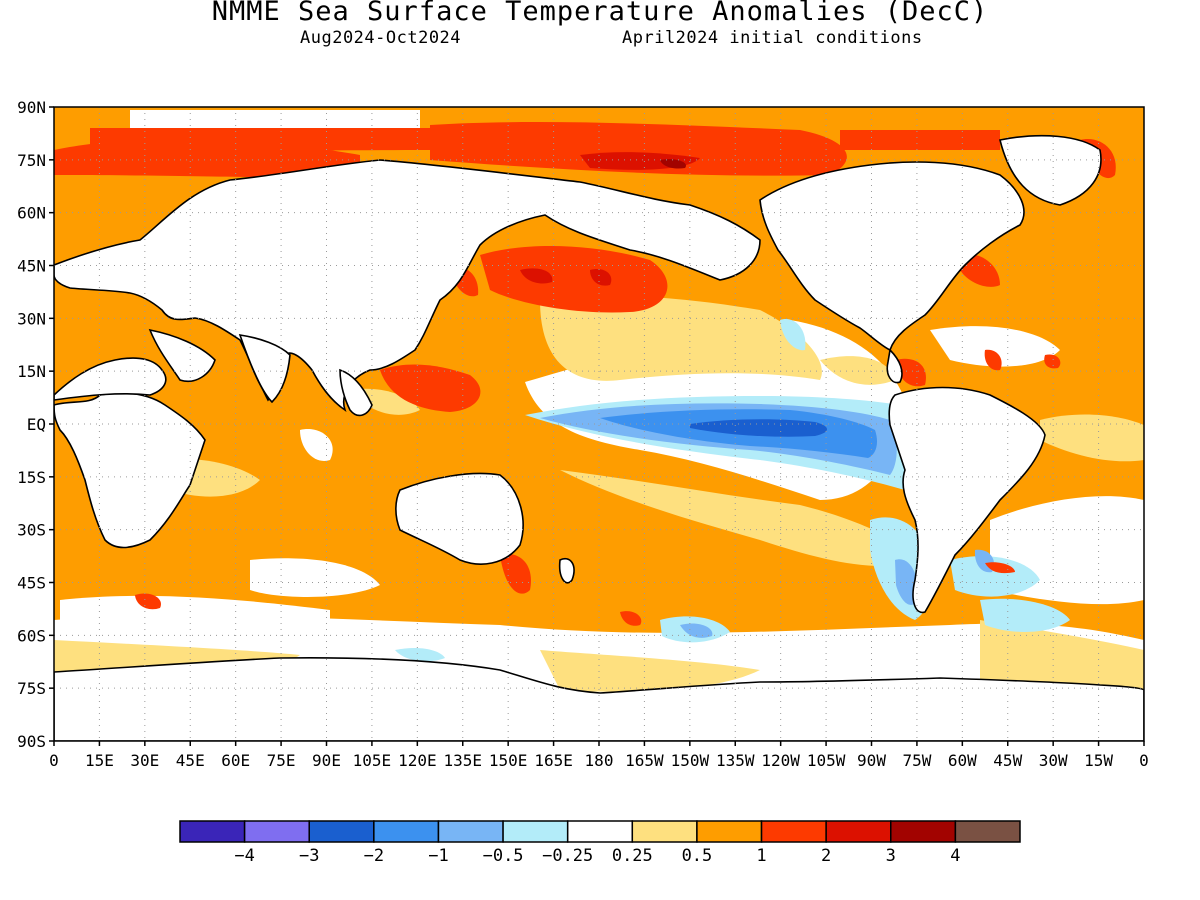 This screenshot has width=1200, height=900. What do you see at coordinates (462, 760) in the screenshot?
I see `lon-label: 135E` at bounding box center [462, 760].